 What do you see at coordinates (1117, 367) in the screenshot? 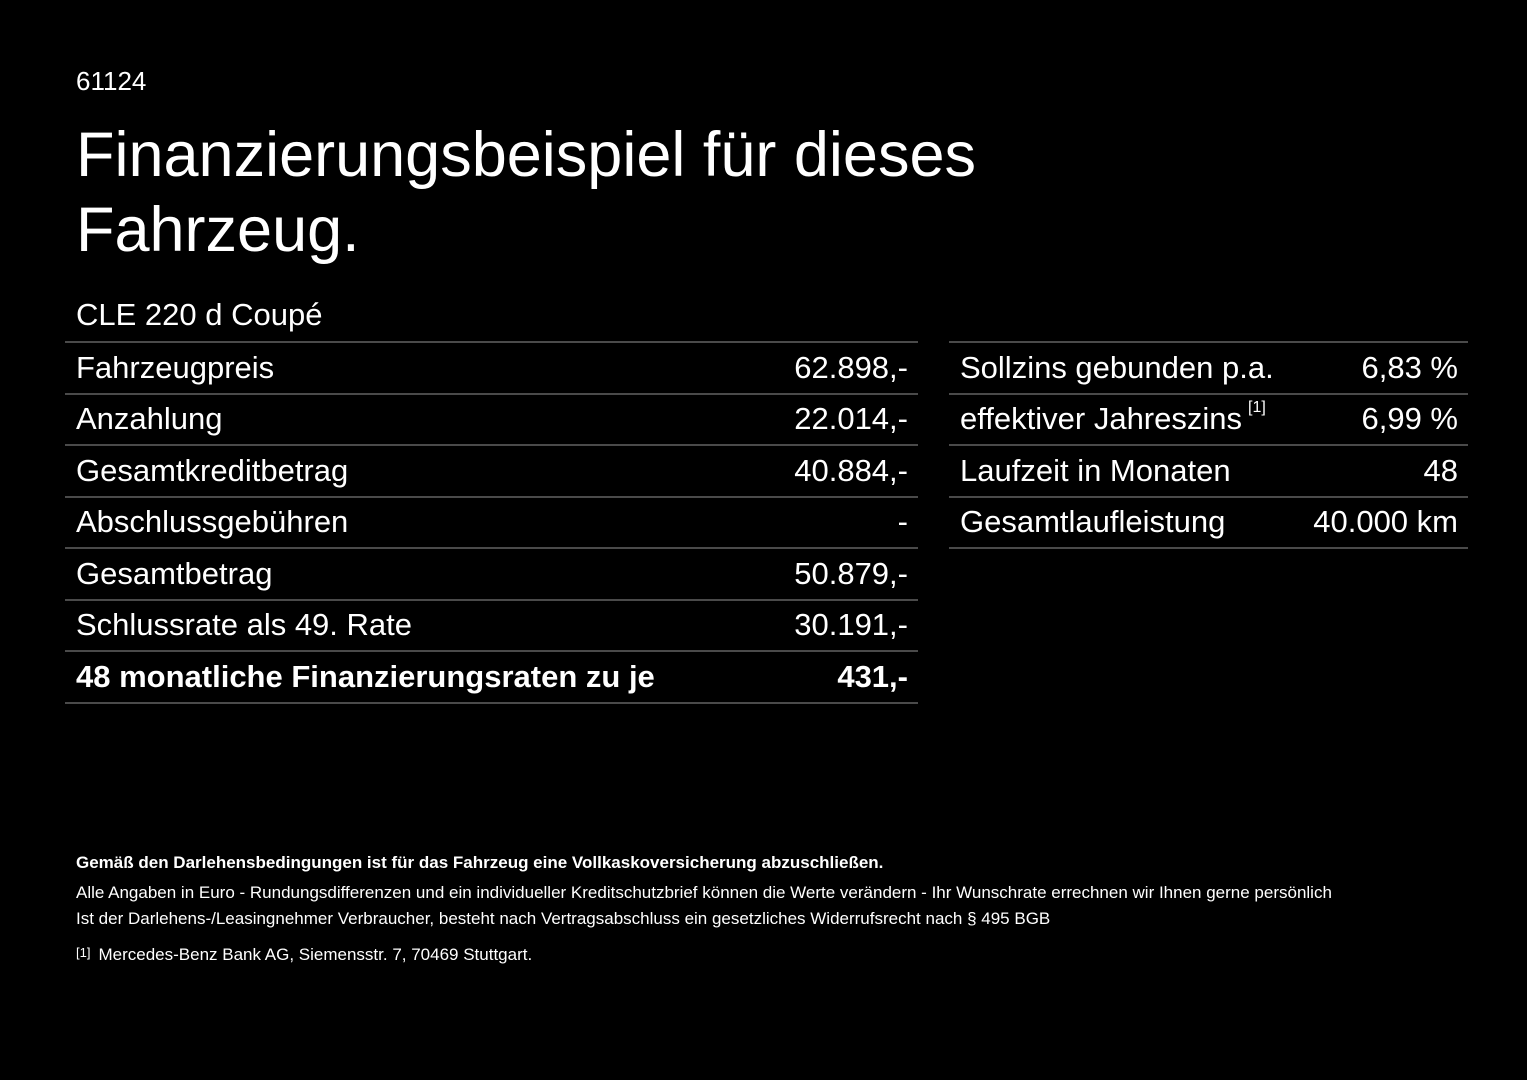
I see `row-label: Sollzins gebunden p.a.` at bounding box center [1117, 367].